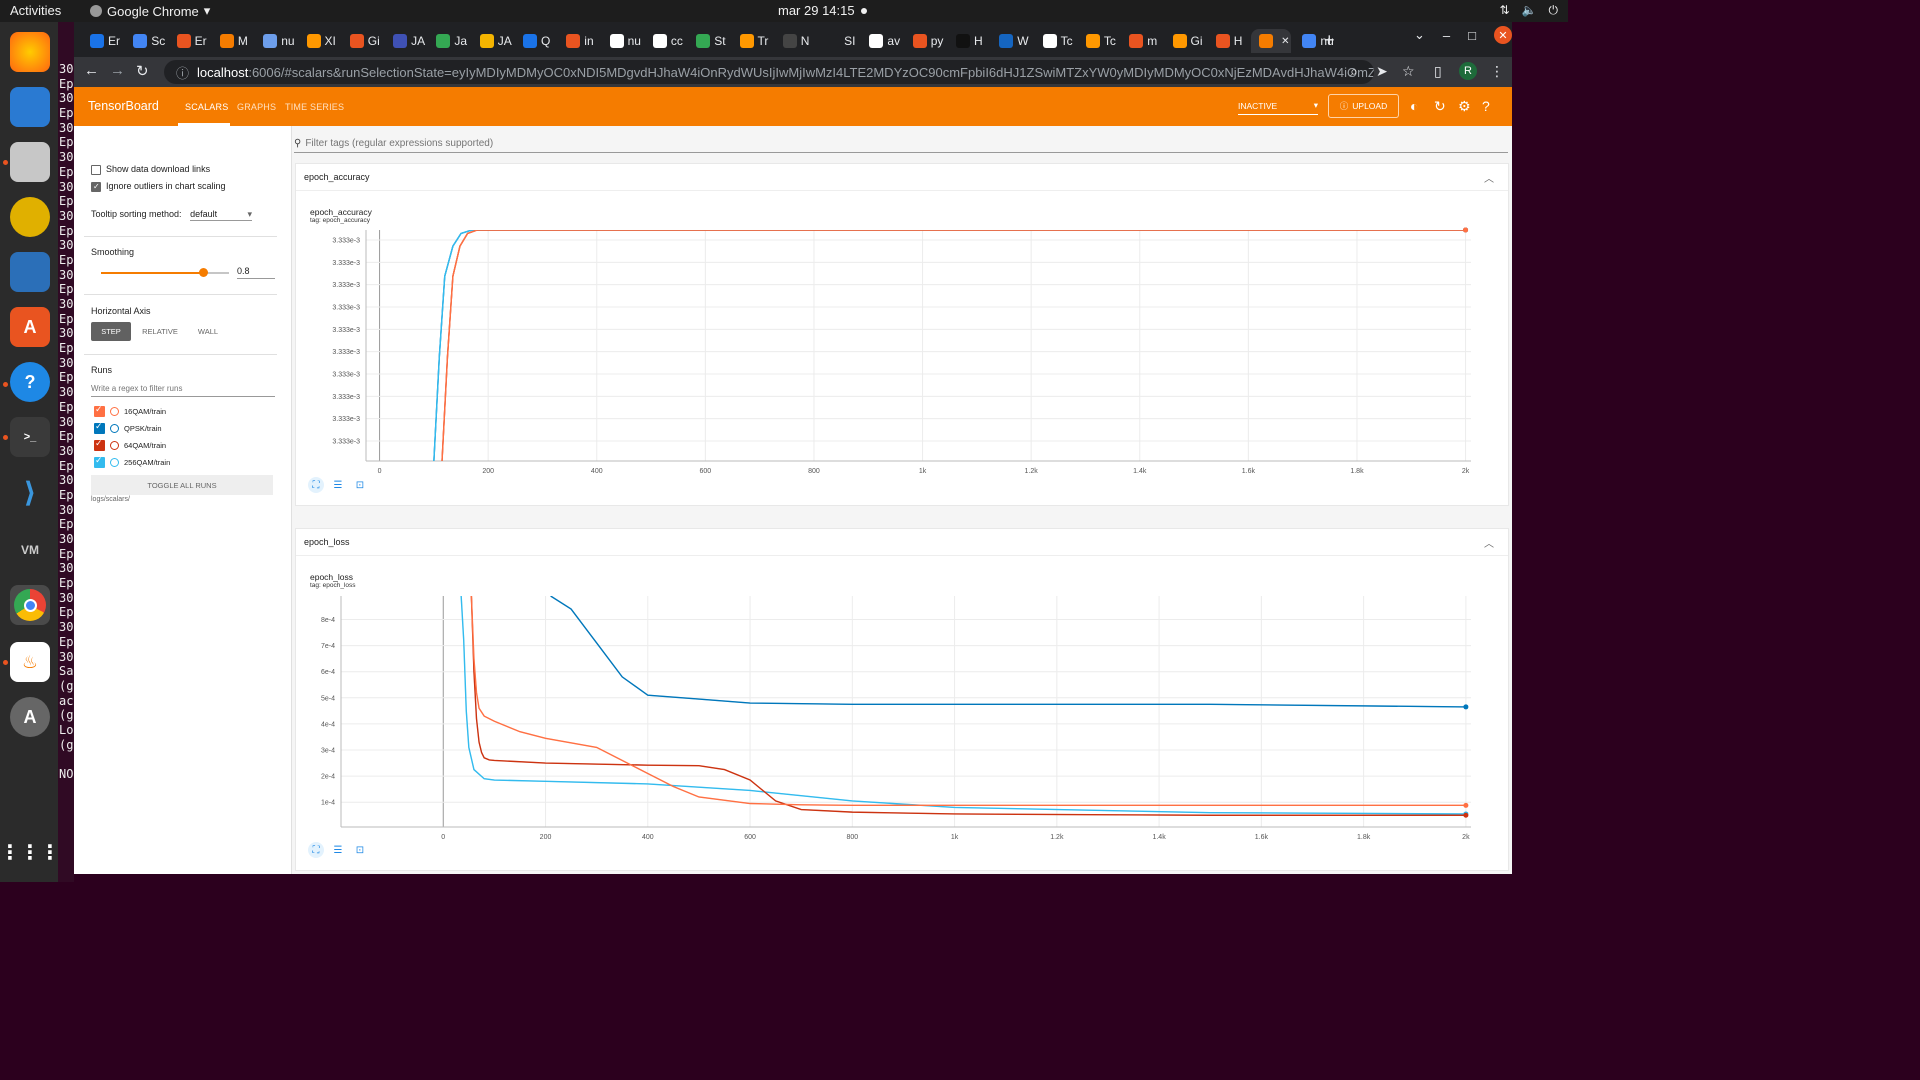 The image size is (1920, 1080). What do you see at coordinates (130, 445) in the screenshot?
I see `run-item: 64QAM/train` at bounding box center [130, 445].